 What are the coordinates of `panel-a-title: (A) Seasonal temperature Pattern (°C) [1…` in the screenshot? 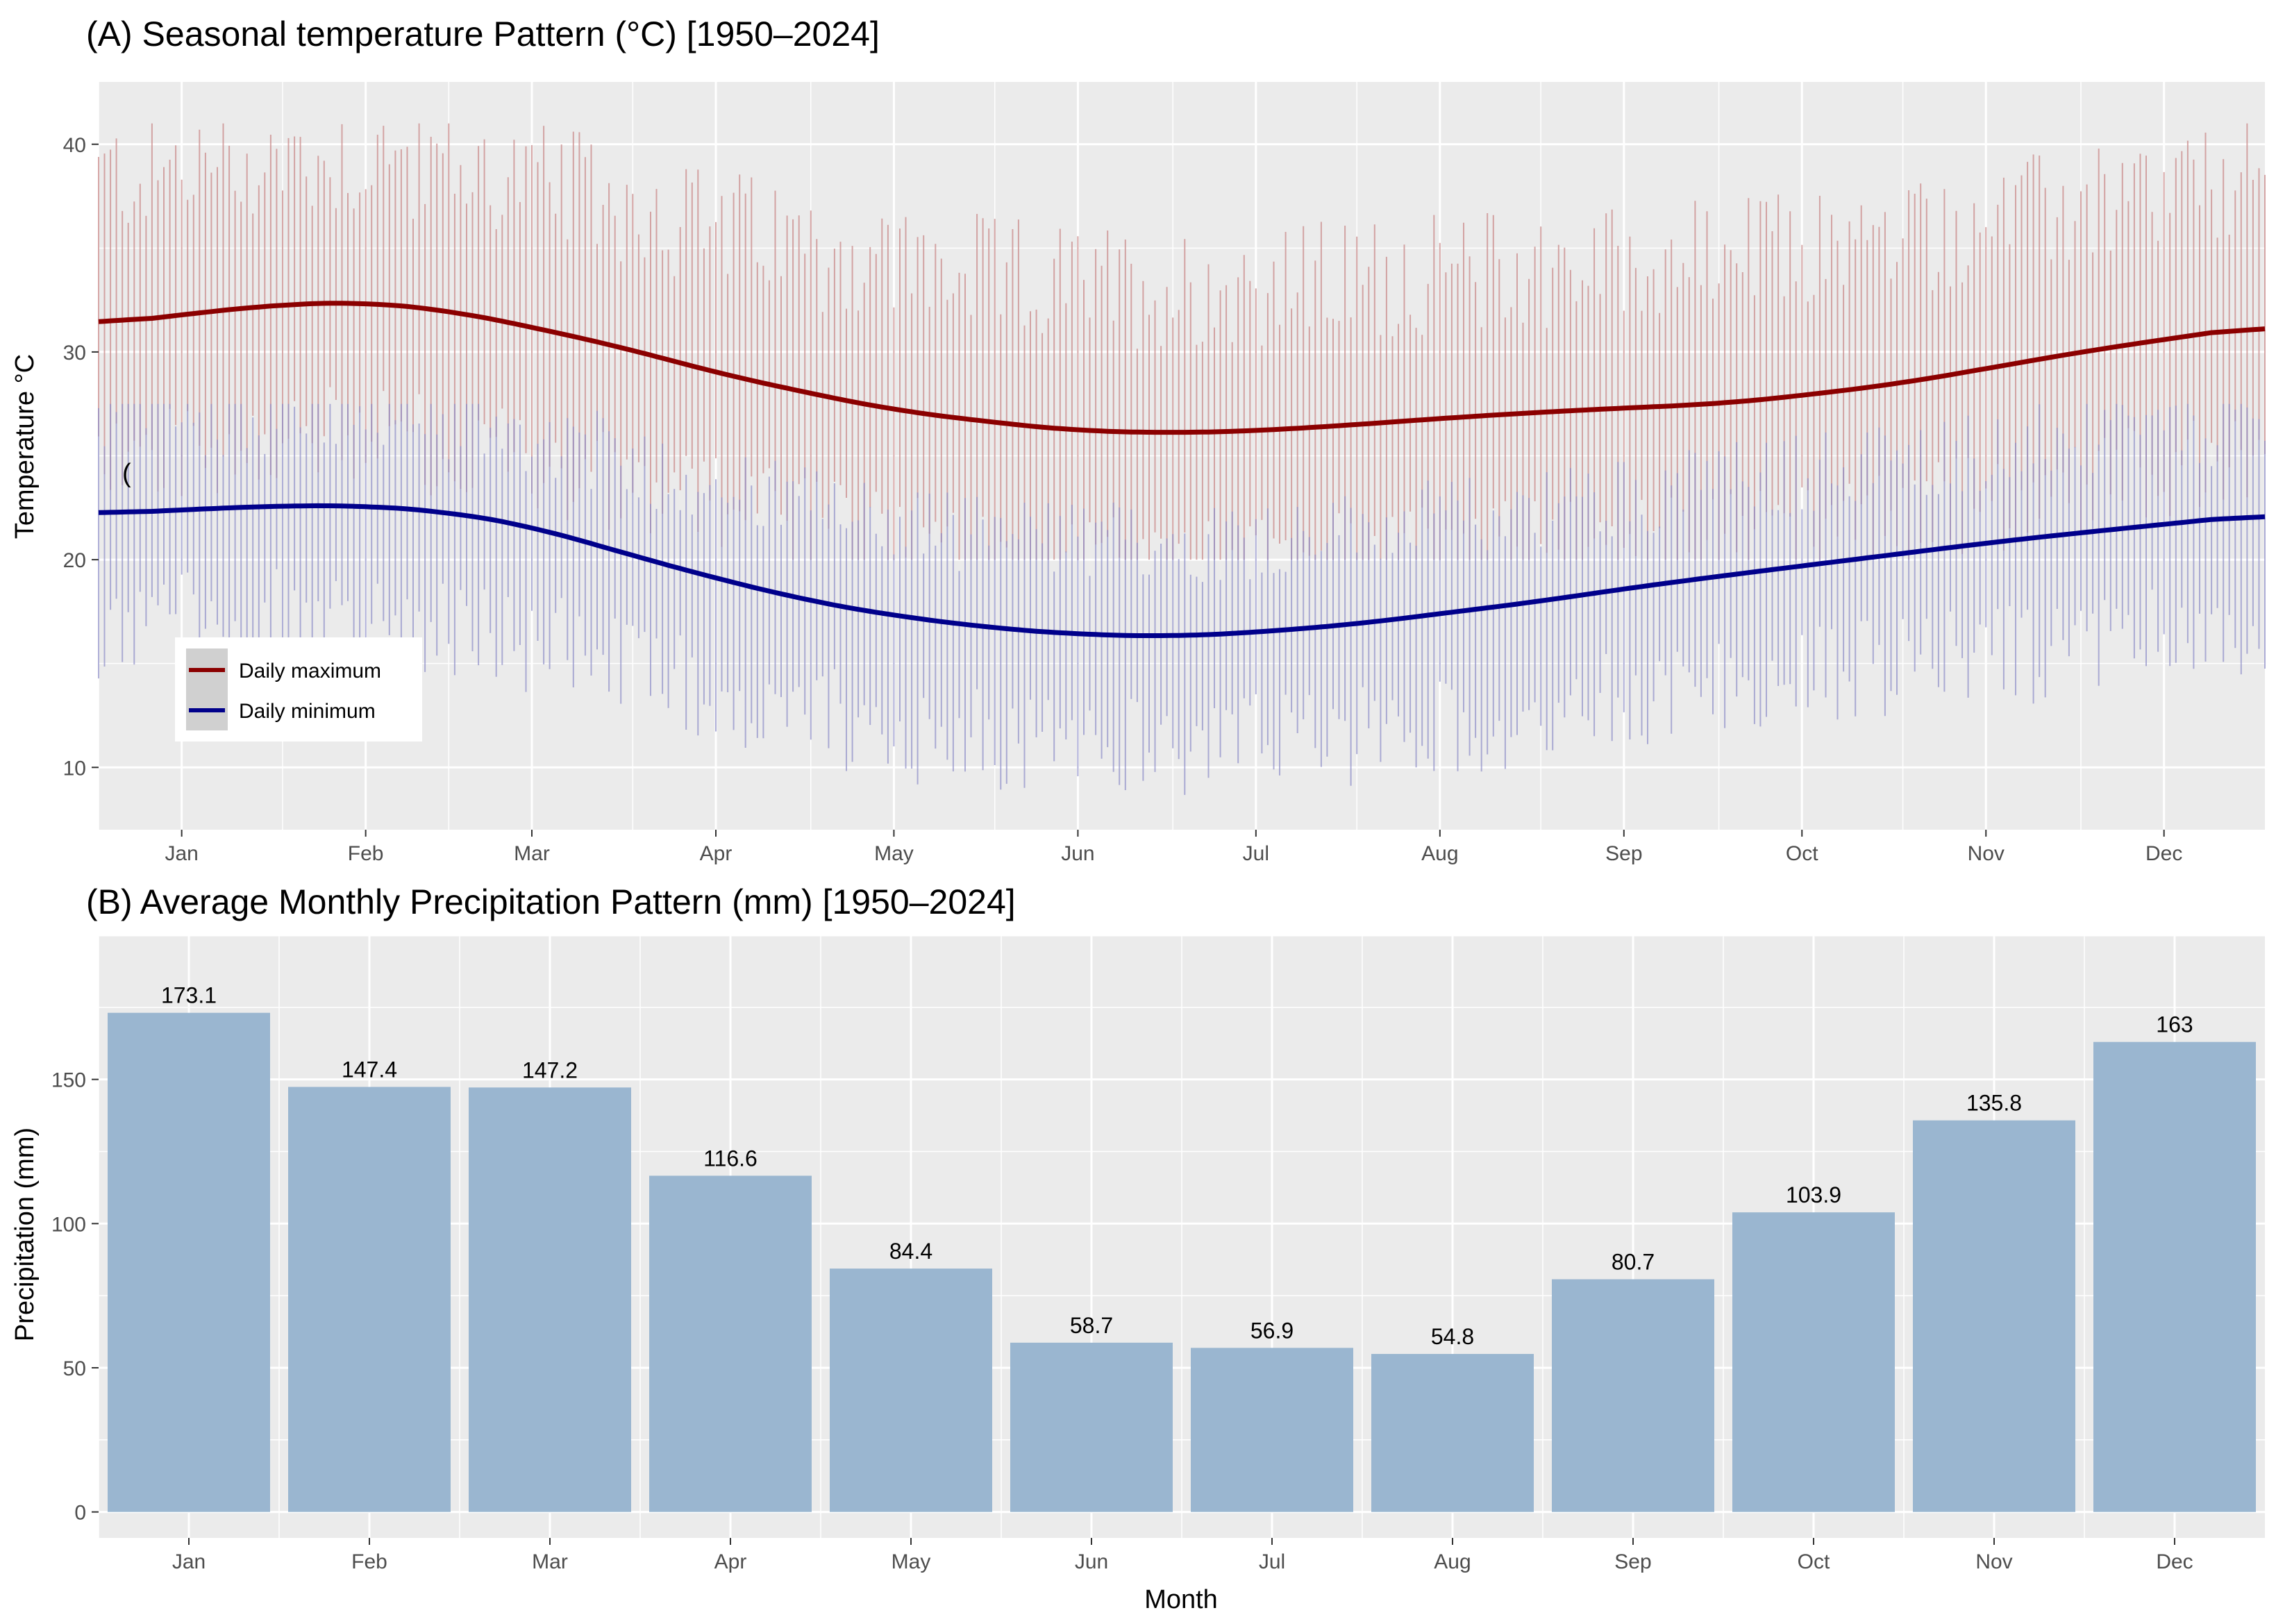 It's located at (483, 34).